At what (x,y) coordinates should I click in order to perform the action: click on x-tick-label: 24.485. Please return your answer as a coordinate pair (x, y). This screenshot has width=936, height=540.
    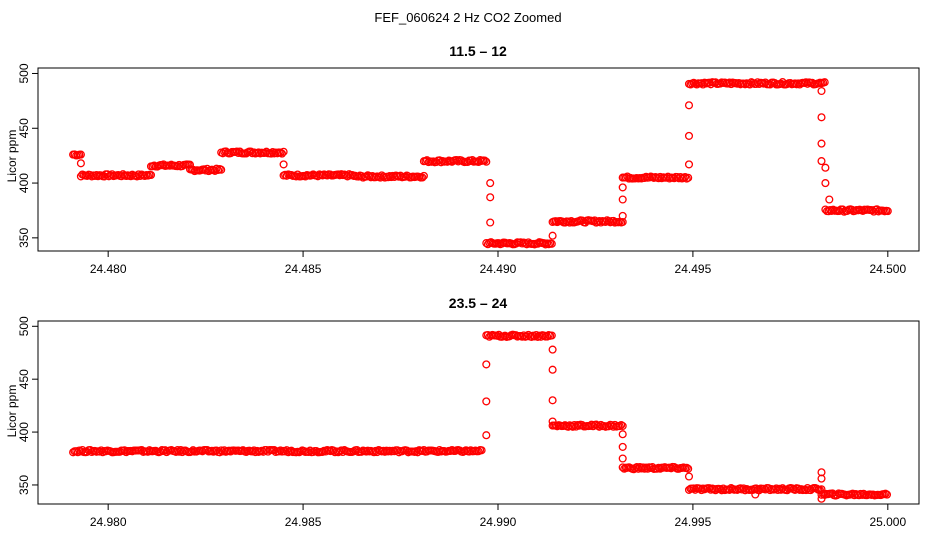
    Looking at the image, I should click on (303, 269).